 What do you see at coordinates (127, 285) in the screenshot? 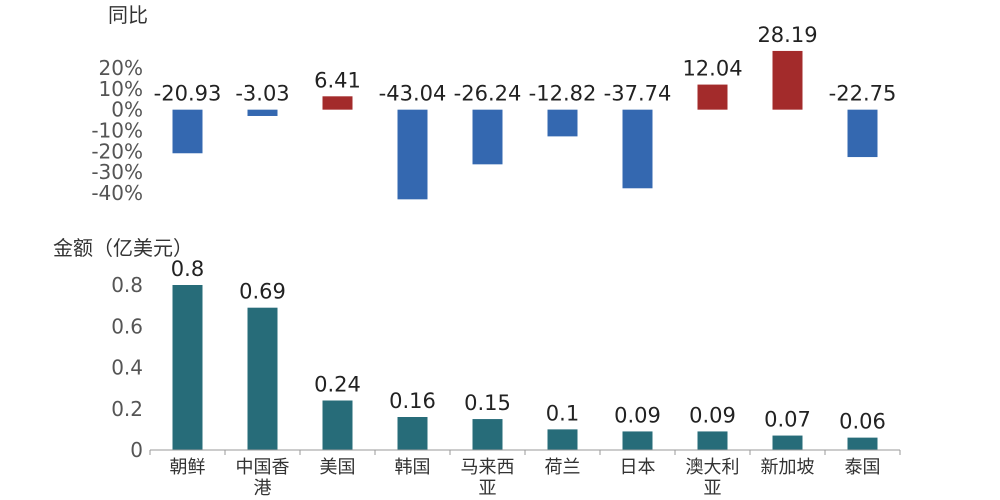
I see `bottom-y-tick-label: 0.8` at bounding box center [127, 285].